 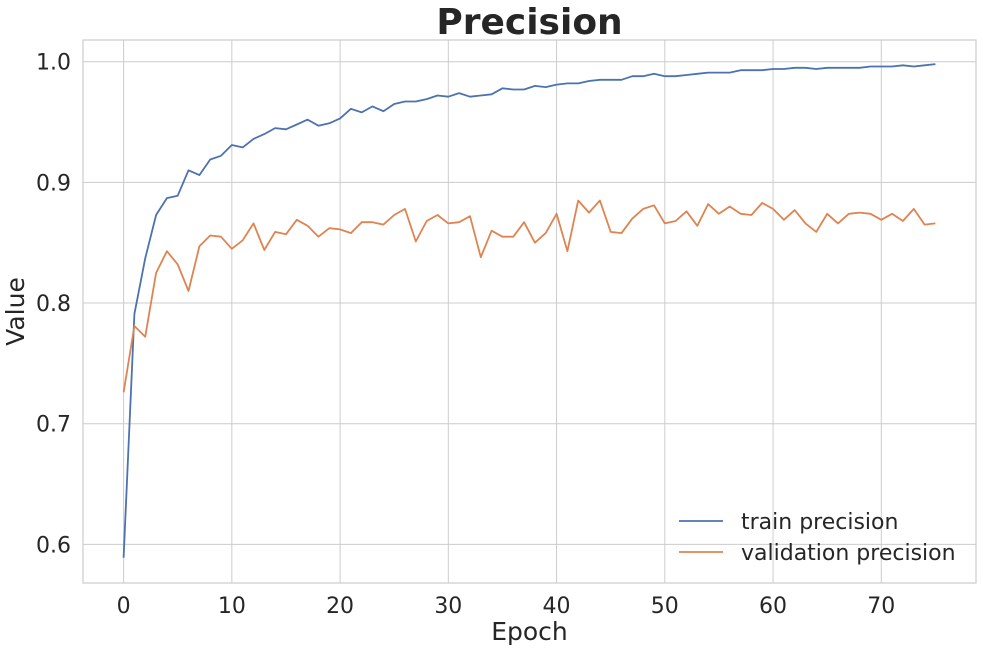 I want to click on y-tick-label: 1.0, so click(x=53, y=63).